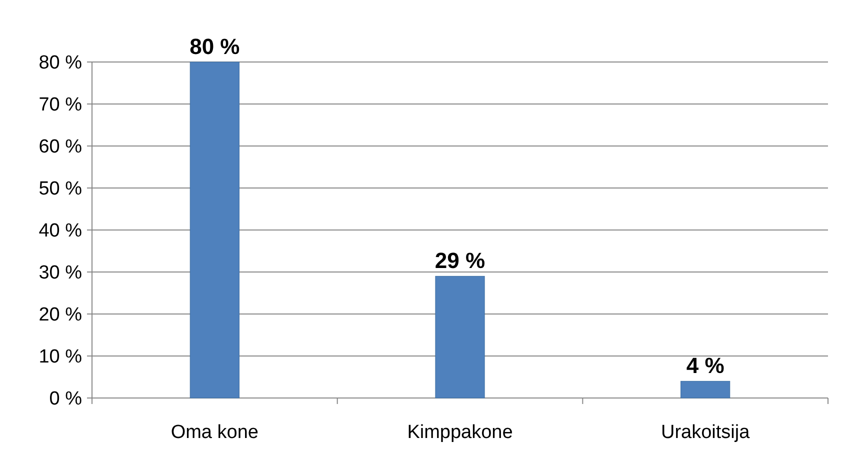  What do you see at coordinates (60, 273) in the screenshot?
I see `y-tick-label: 30 %` at bounding box center [60, 273].